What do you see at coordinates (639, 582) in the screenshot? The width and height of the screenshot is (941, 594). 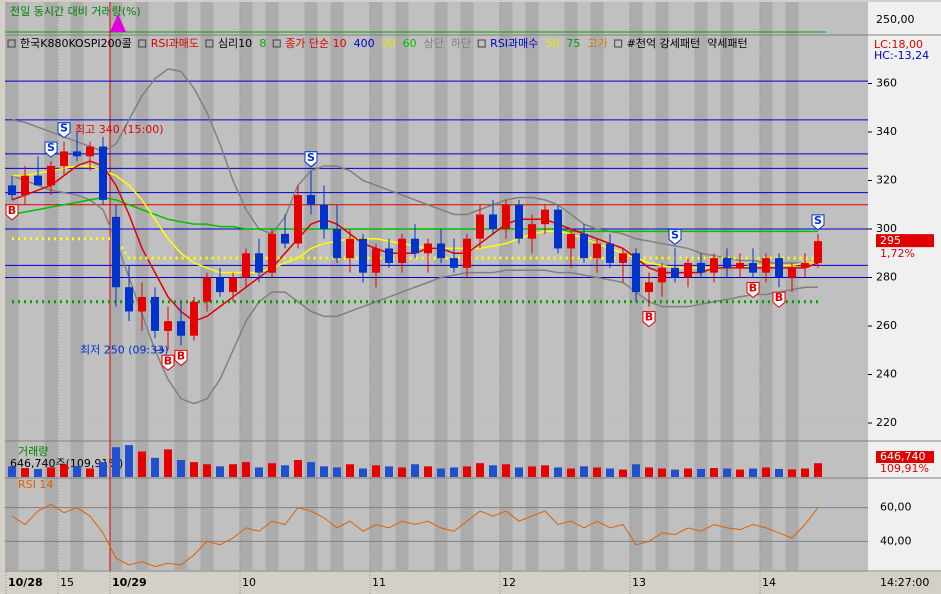 I see `x-tick-label: 13` at bounding box center [639, 582].